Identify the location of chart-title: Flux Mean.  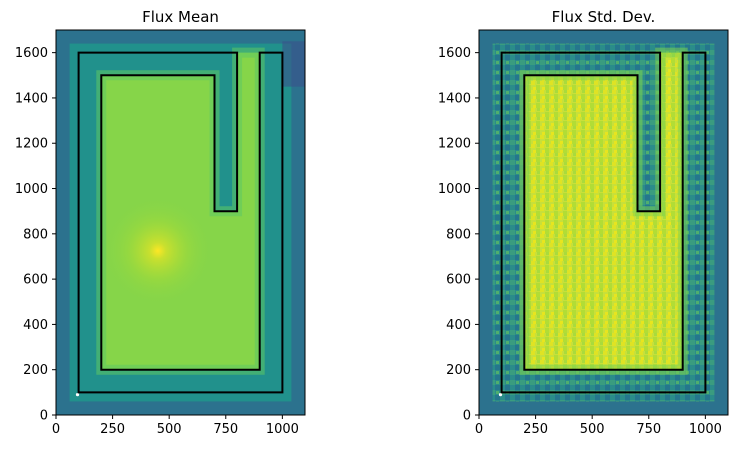
(180, 17).